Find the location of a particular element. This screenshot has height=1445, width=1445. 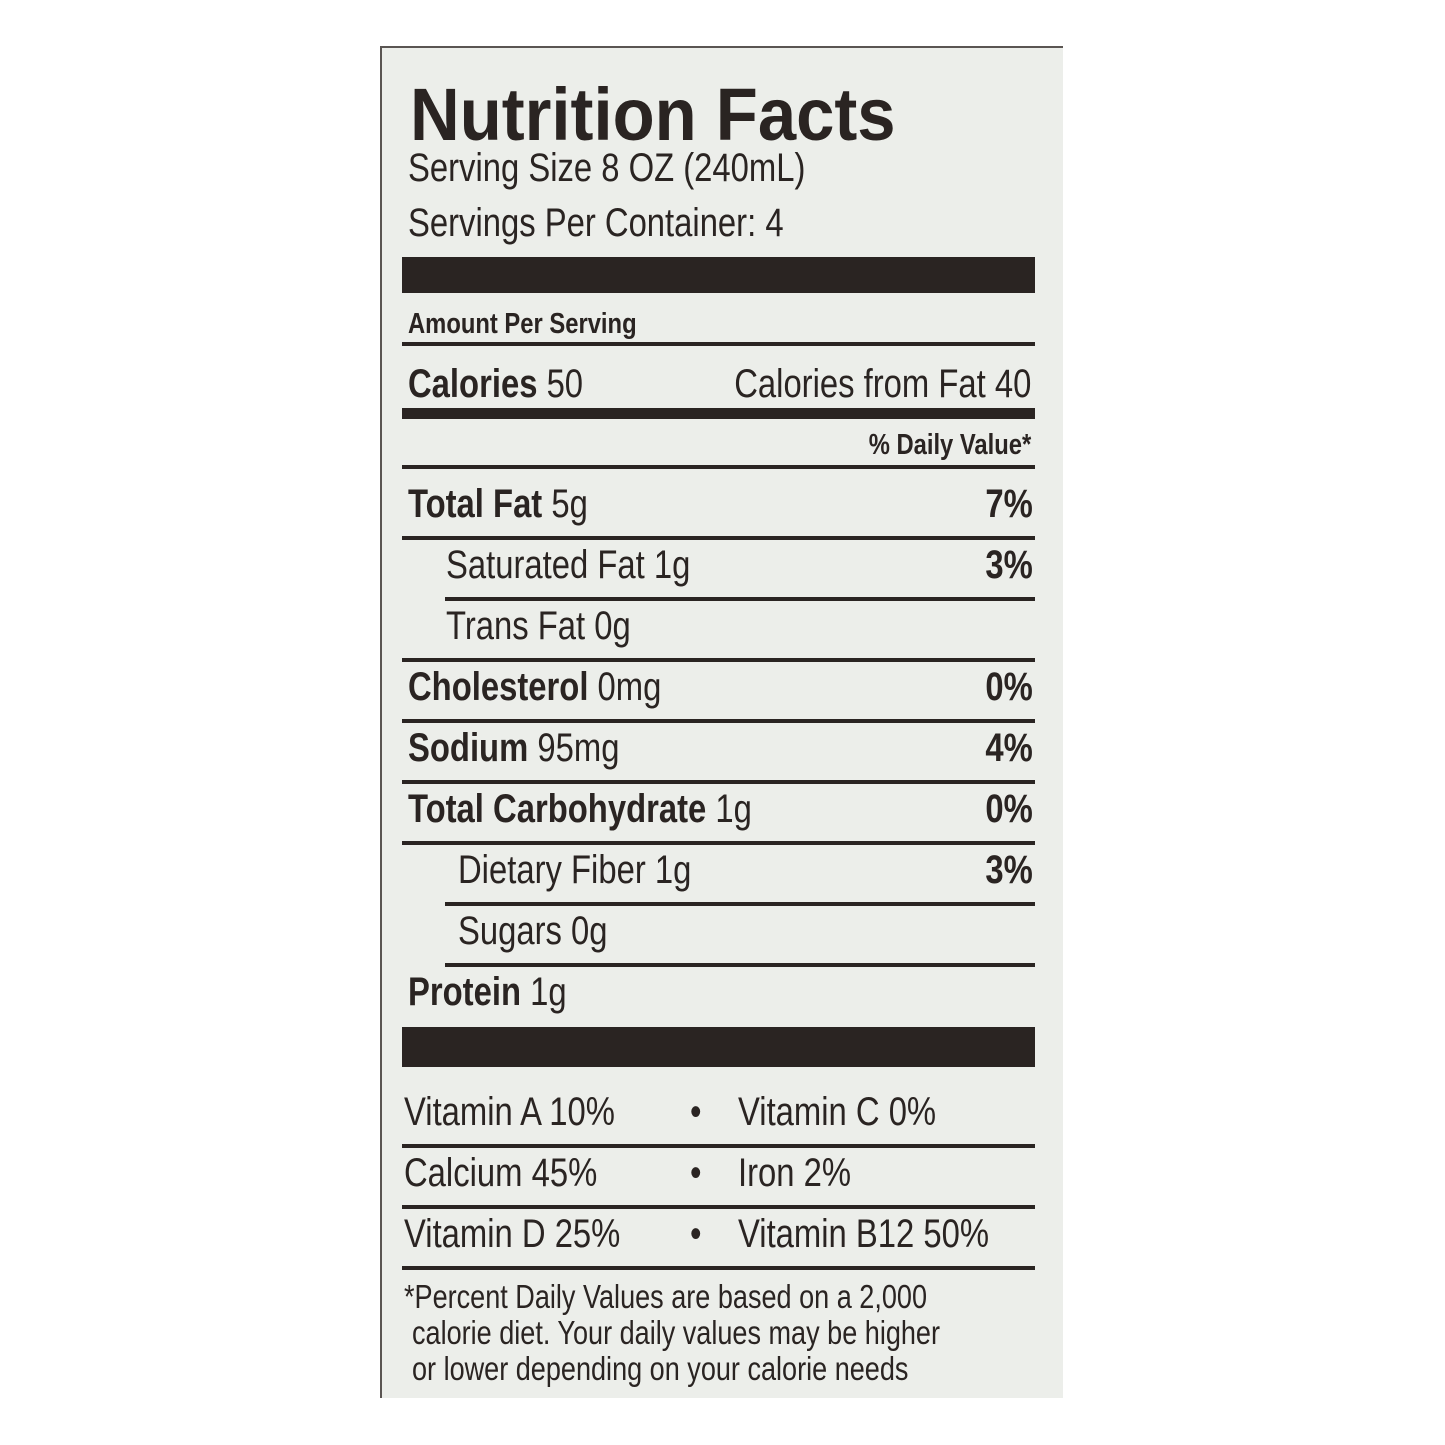

nutrient-row: Protein 1g is located at coordinates (487, 992).